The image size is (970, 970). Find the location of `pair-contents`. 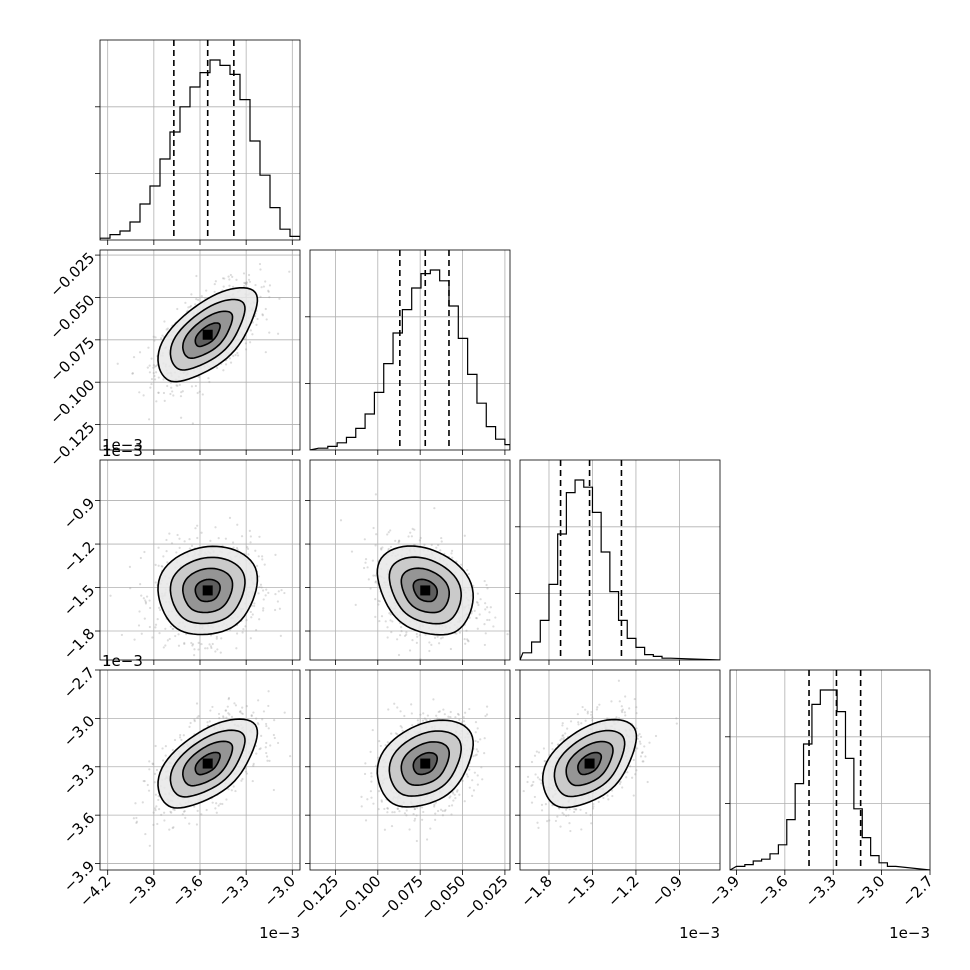

pair-contents is located at coordinates (212, 768).